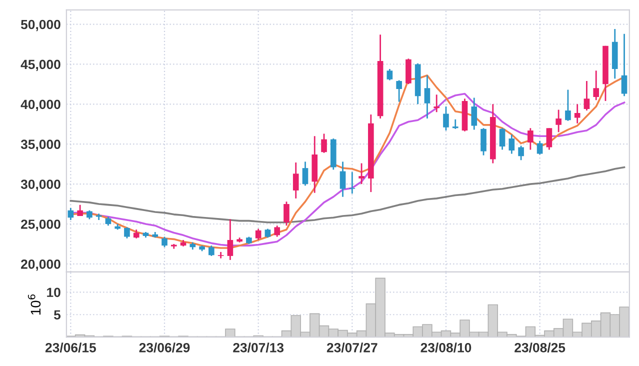  Describe the element at coordinates (40, 225) in the screenshot. I see `y-tick-label: 25,000` at that location.